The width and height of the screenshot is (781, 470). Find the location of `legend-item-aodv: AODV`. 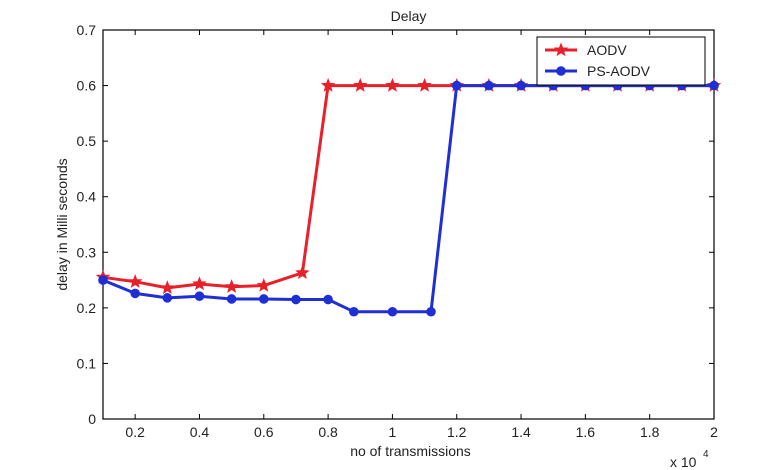

legend-item-aodv: AODV is located at coordinates (586, 50).